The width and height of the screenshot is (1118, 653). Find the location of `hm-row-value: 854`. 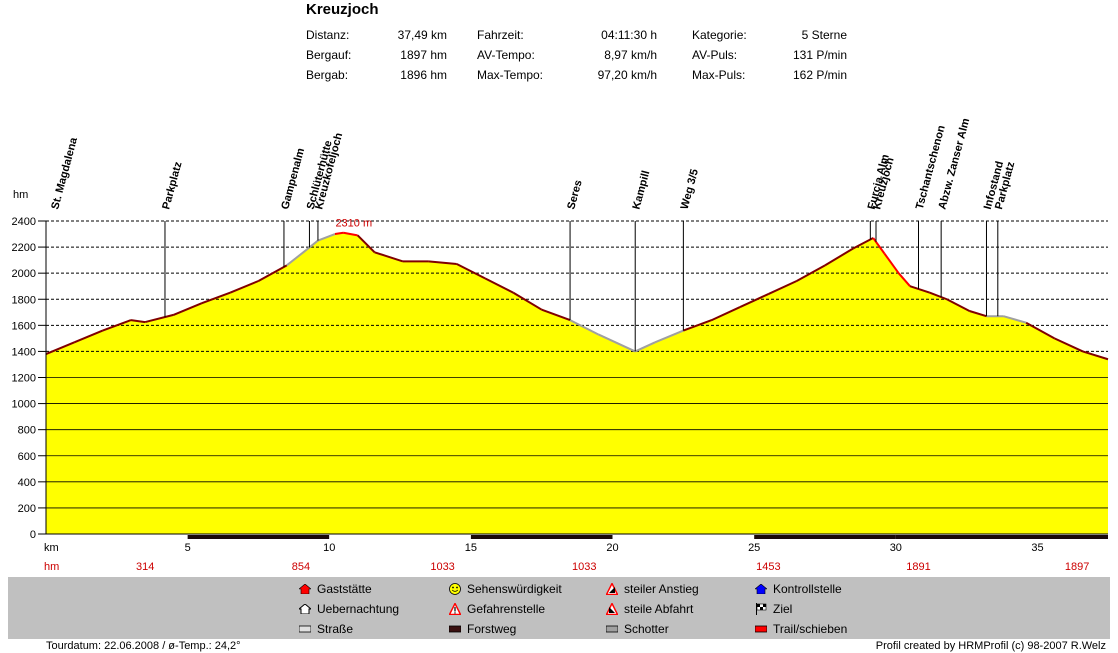

hm-row-value: 854 is located at coordinates (301, 567).